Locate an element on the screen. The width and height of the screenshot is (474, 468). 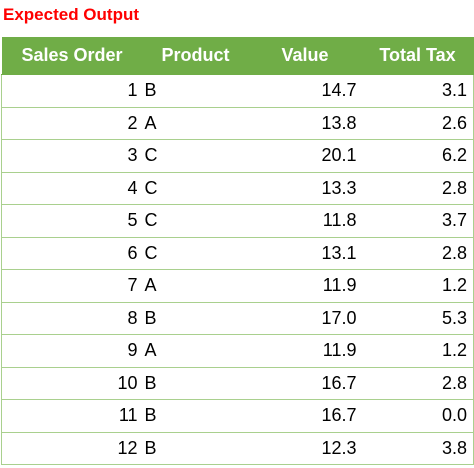
table-row: 4 C 13.3 2.8 is located at coordinates (237, 188).